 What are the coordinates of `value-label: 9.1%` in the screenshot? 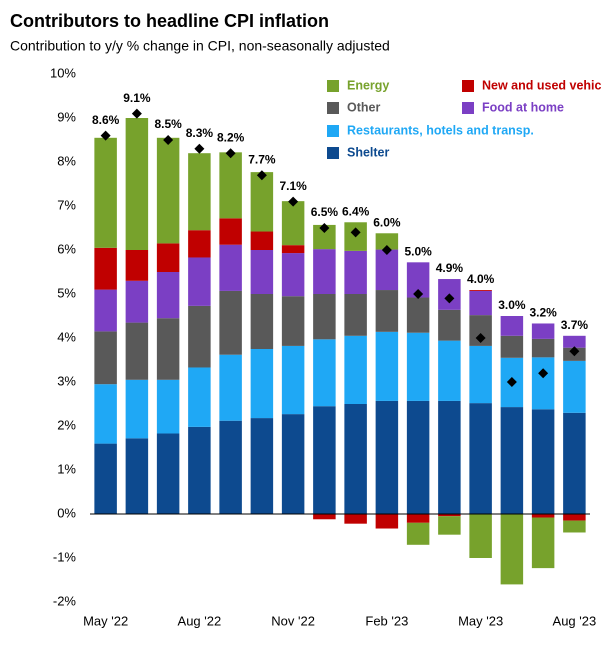 It's located at (137, 98).